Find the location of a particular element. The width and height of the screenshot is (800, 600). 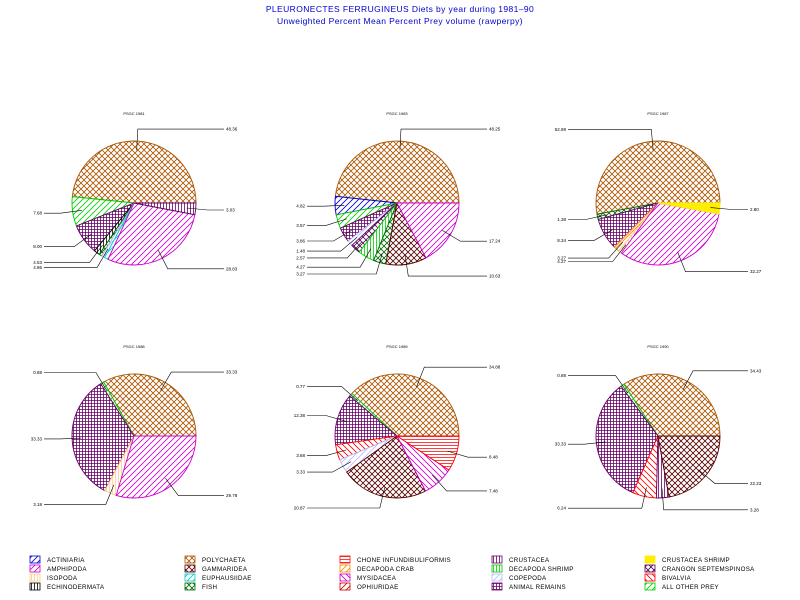

pie-title: PSGC 1981 is located at coordinates (134, 113).